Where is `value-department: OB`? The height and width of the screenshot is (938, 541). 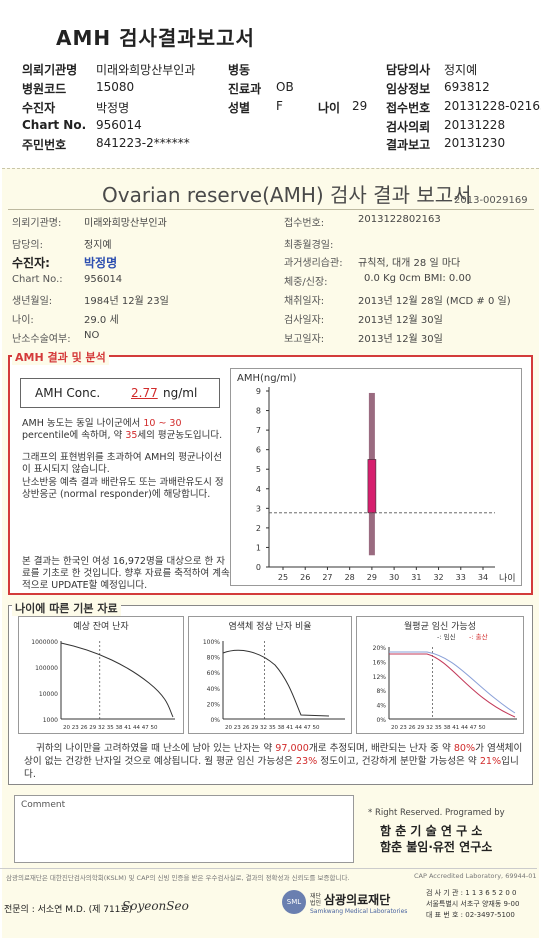
value-department: OB is located at coordinates (285, 87).